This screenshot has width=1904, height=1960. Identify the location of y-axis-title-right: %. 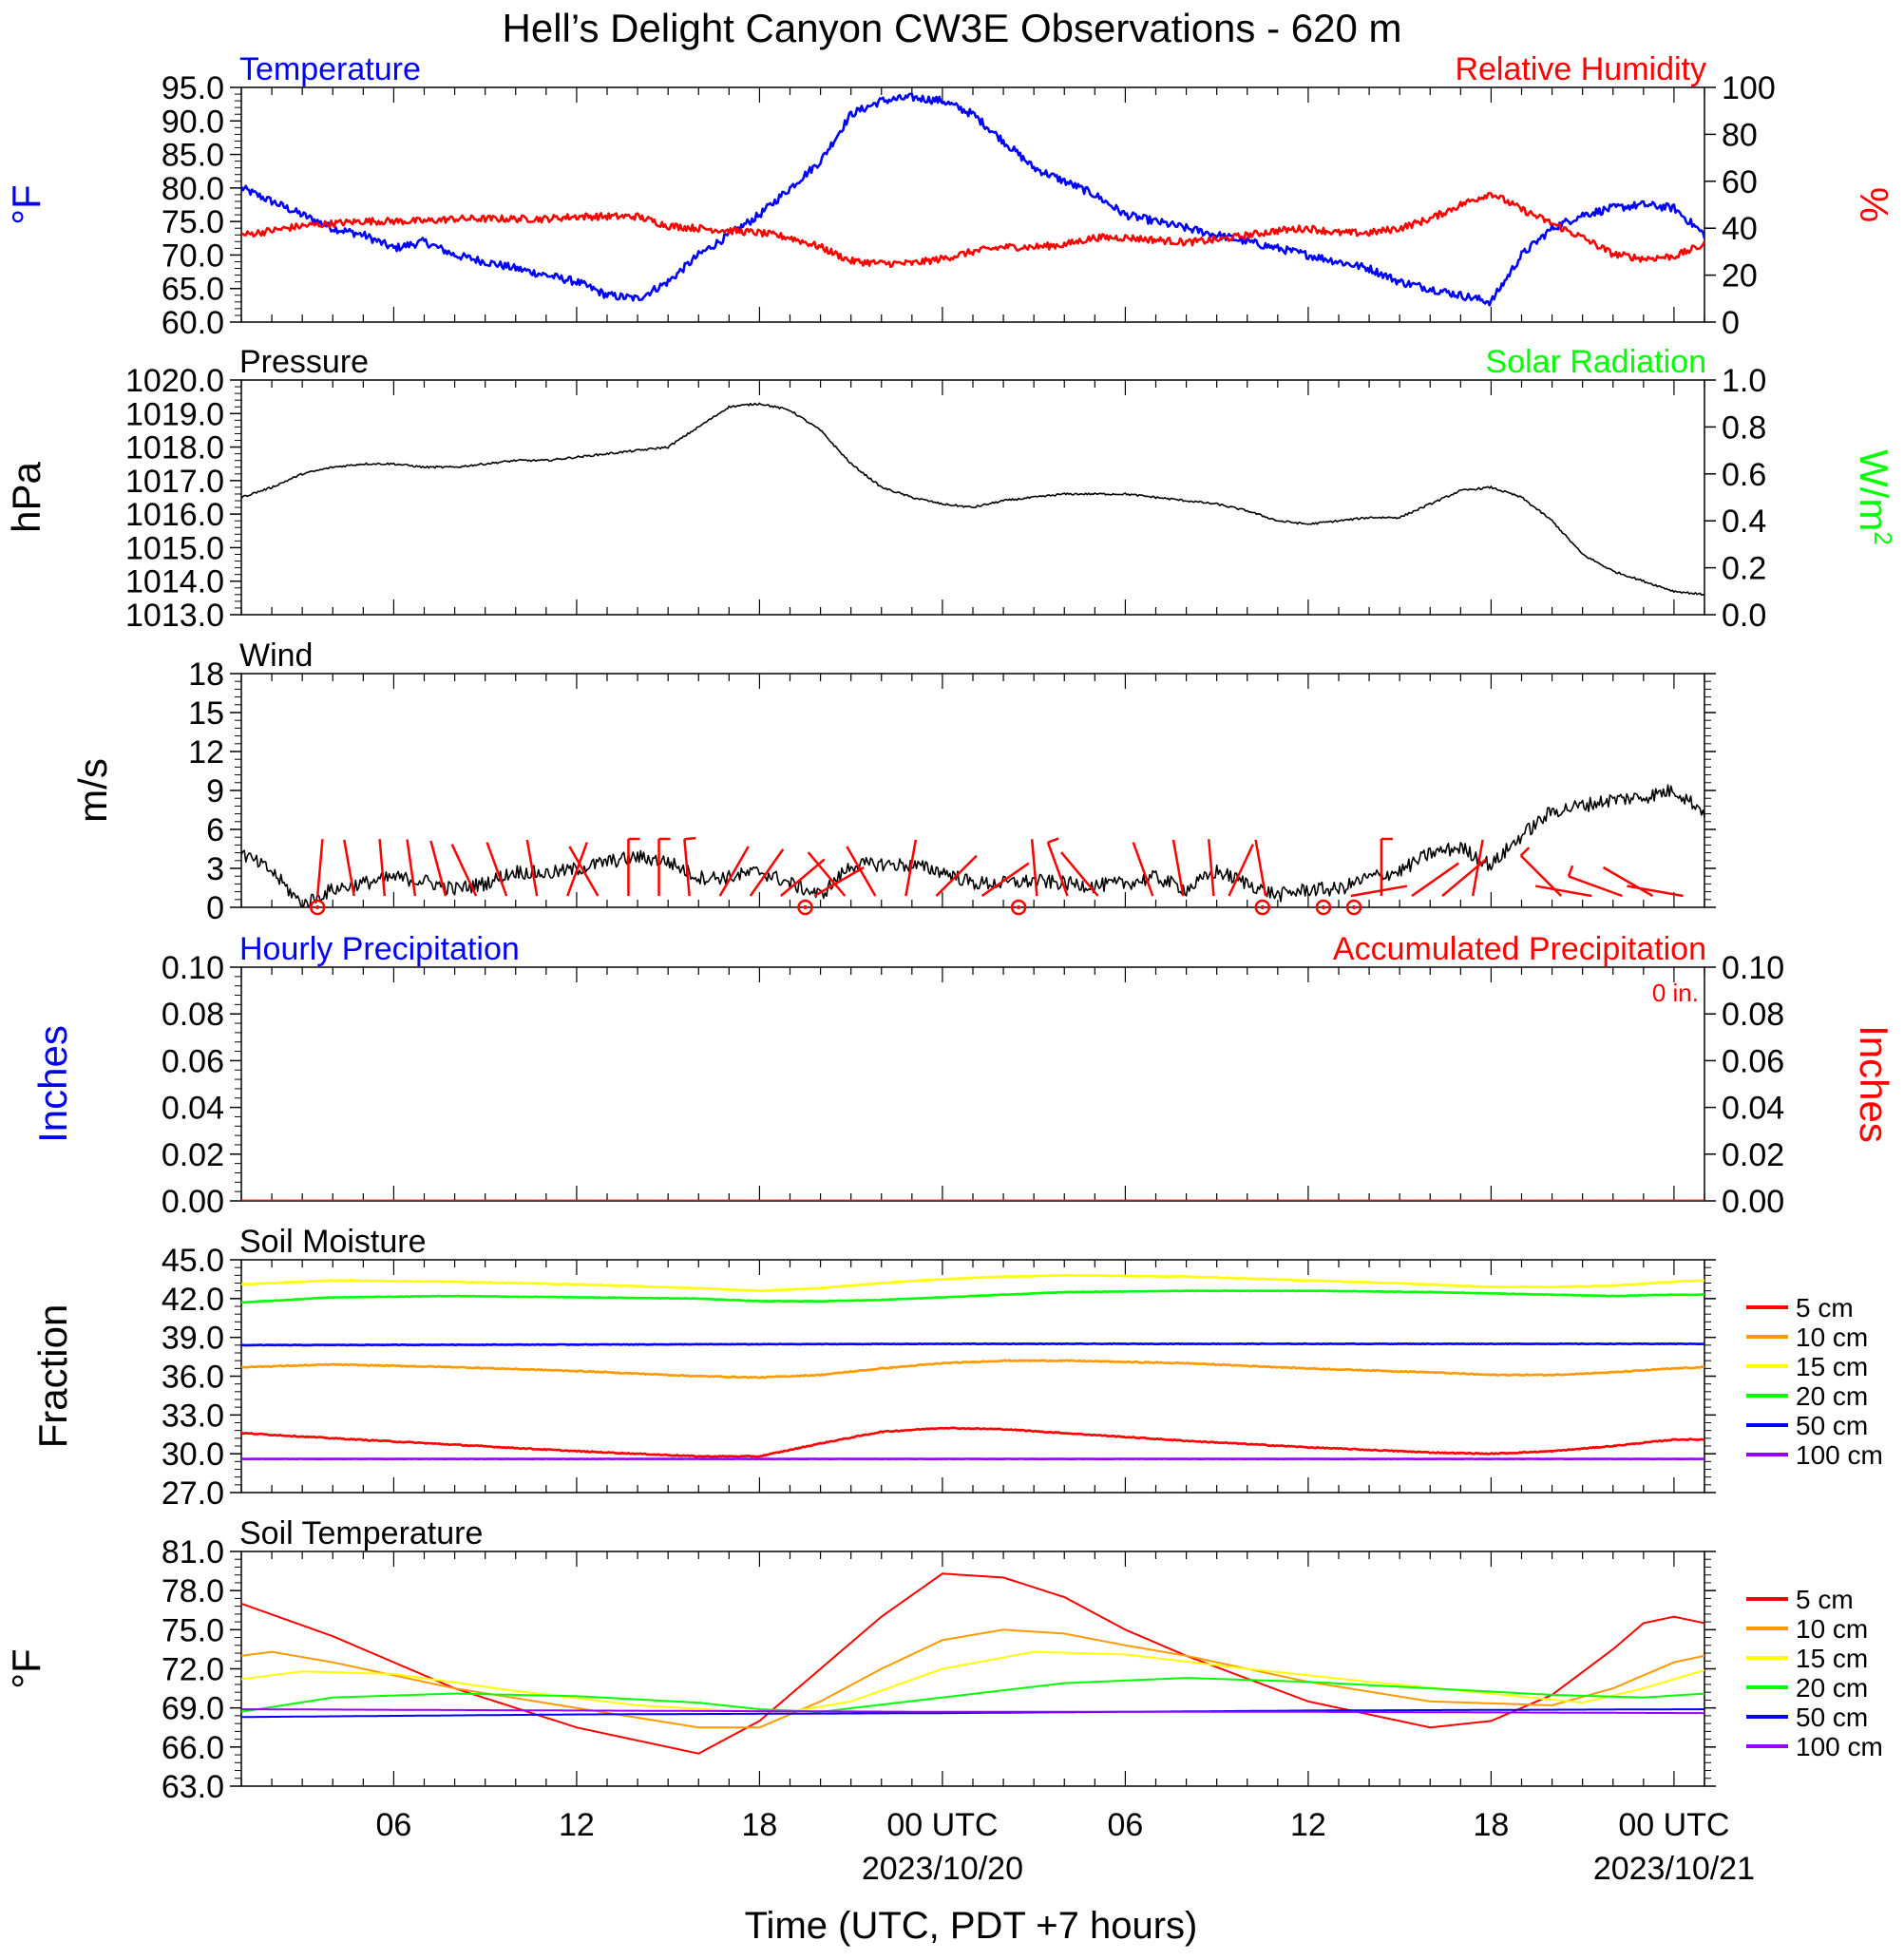
(1874, 204).